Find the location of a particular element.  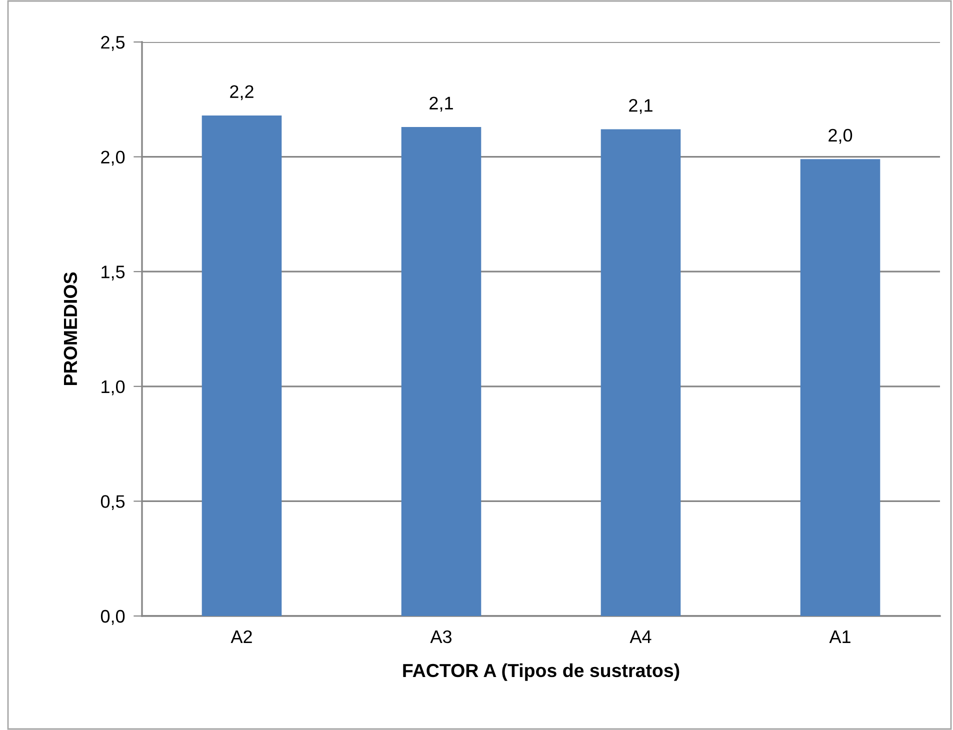

x-tick-label: A3 is located at coordinates (441, 637).